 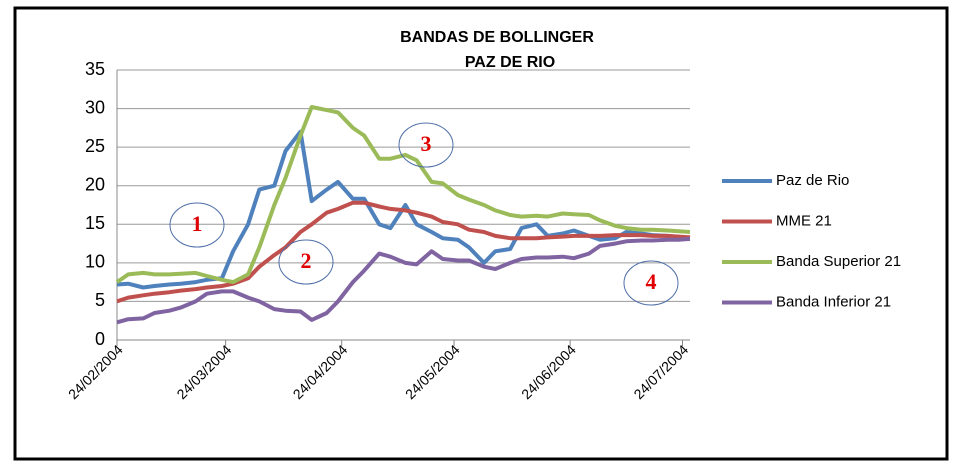 I want to click on annotation: 3, so click(x=426, y=143).